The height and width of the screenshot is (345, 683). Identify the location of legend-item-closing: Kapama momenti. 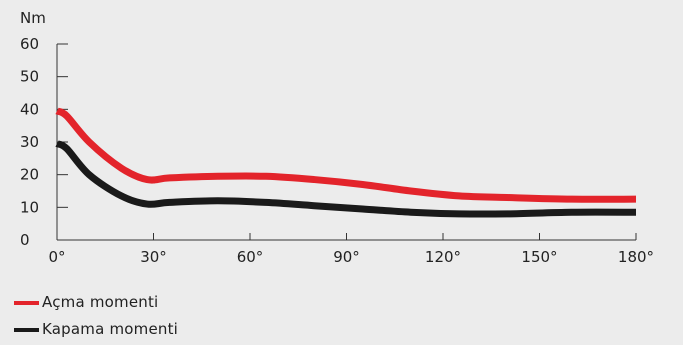
(96, 329).